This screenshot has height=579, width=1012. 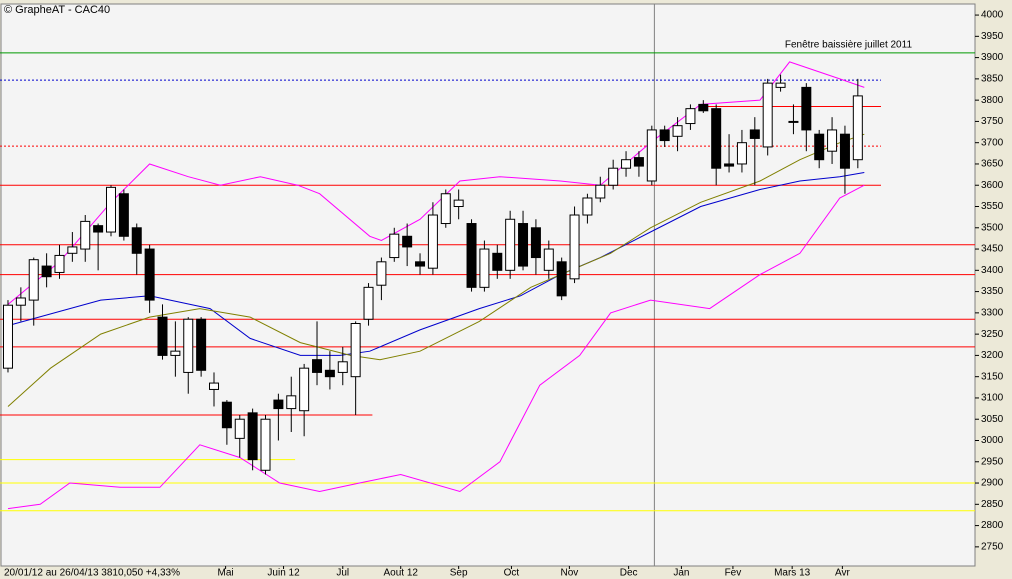 I want to click on y-tick-label: 2750, so click(x=992, y=546).